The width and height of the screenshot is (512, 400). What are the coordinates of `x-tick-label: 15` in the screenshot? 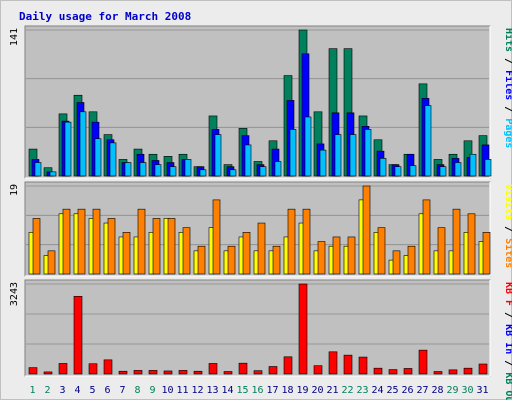 It's located at (242, 390).